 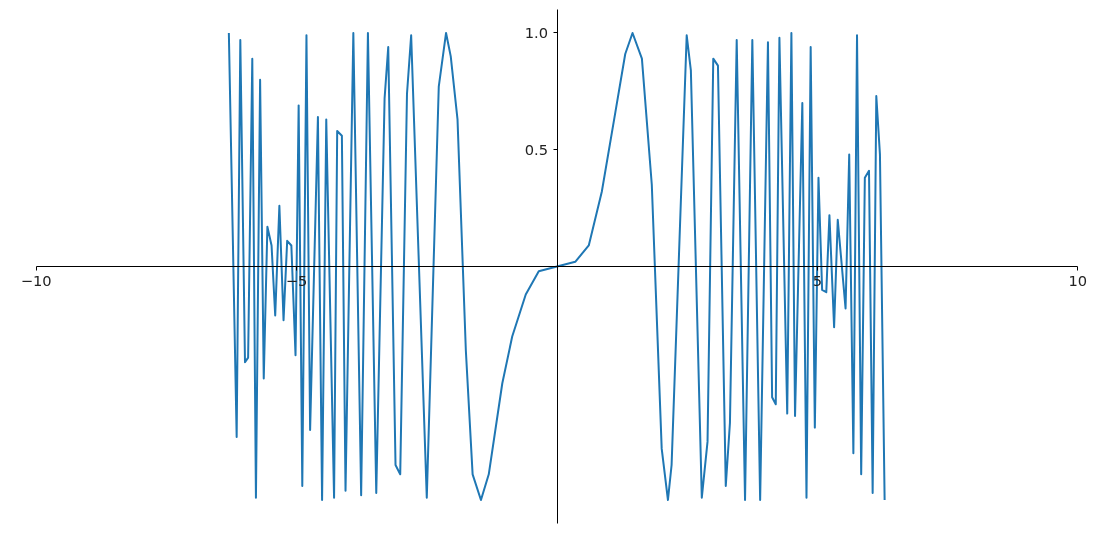 What do you see at coordinates (1078, 280) in the screenshot?
I see `x-tick-label: 10` at bounding box center [1078, 280].